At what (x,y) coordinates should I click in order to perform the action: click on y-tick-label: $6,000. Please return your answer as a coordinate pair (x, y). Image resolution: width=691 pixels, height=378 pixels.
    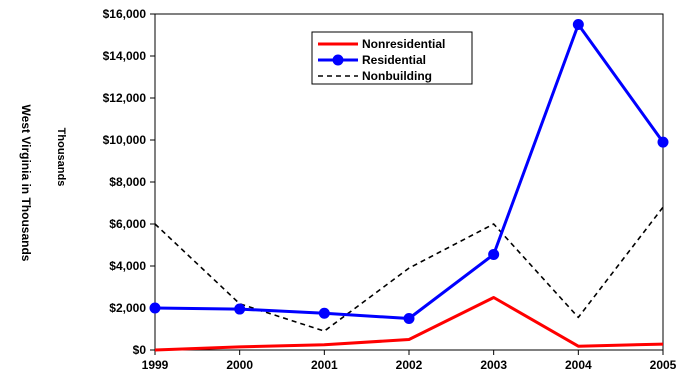
    Looking at the image, I should click on (127, 224).